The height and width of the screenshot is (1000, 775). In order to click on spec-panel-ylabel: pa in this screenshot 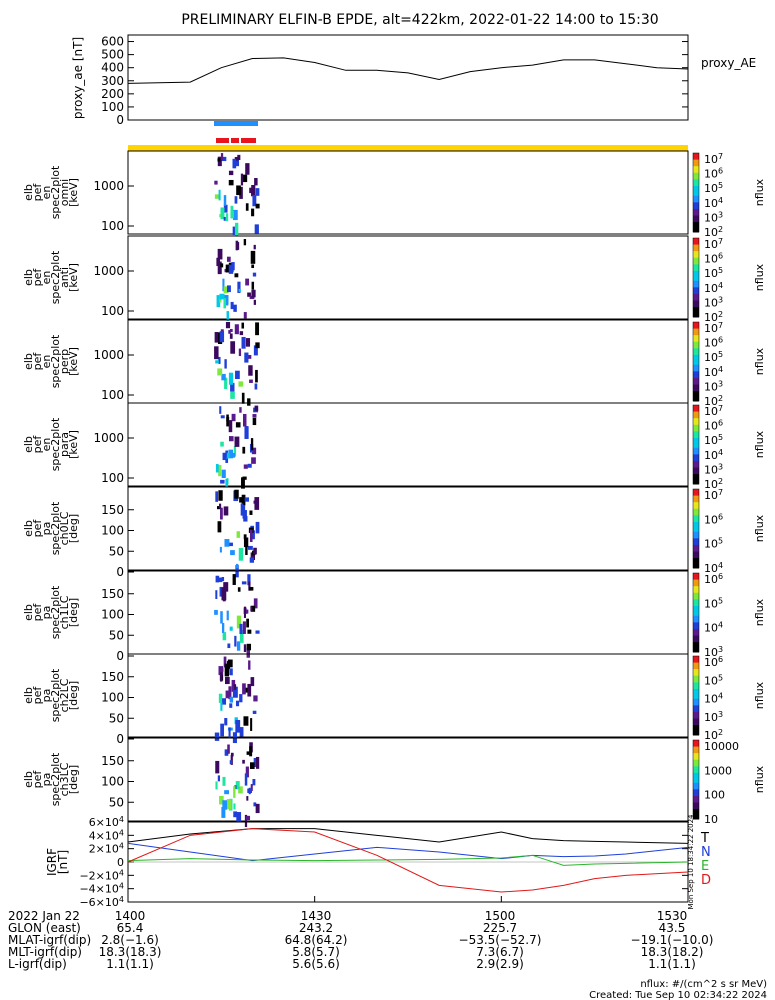, I will do `click(46, 696)`.